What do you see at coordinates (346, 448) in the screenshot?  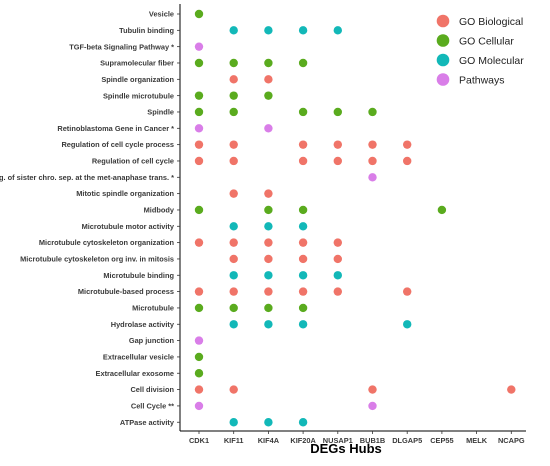 I see `x-axis-title: DEGs Hubs` at bounding box center [346, 448].